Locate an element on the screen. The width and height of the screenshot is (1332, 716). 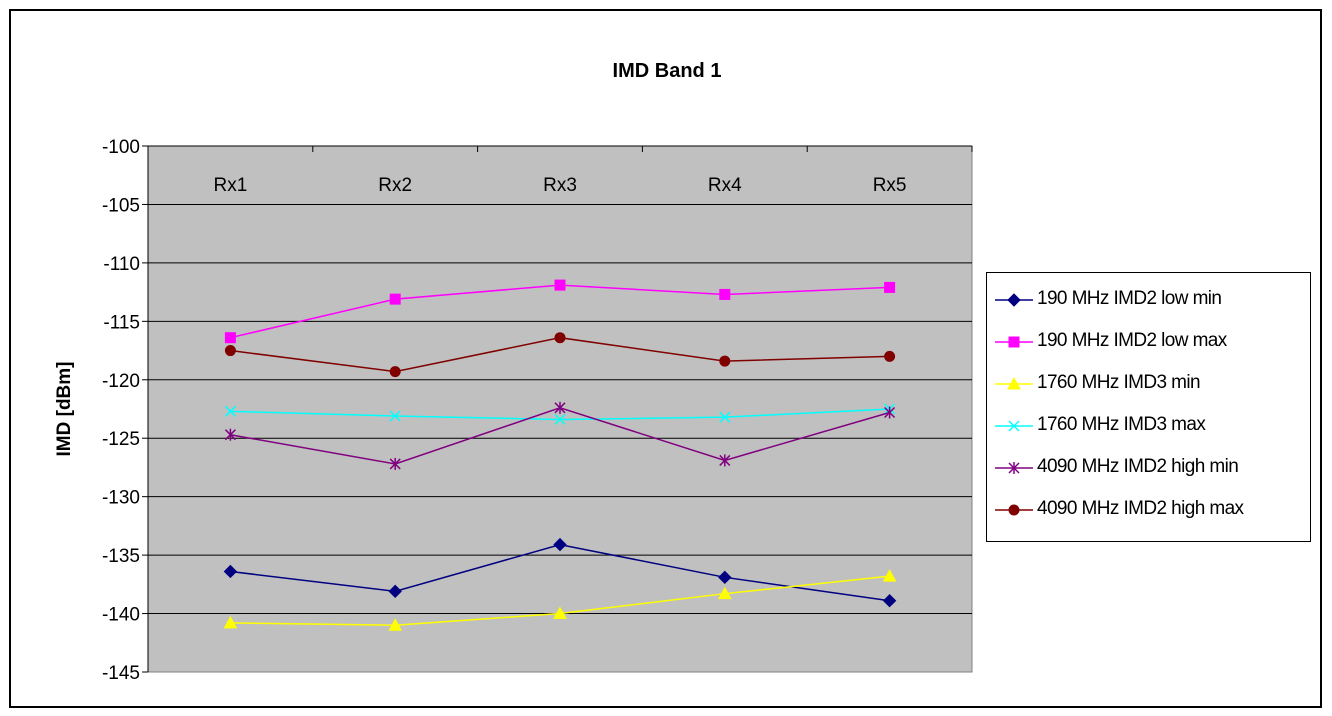
legend-item: 4090 MHz IMD2 high min is located at coordinates (1147, 468).